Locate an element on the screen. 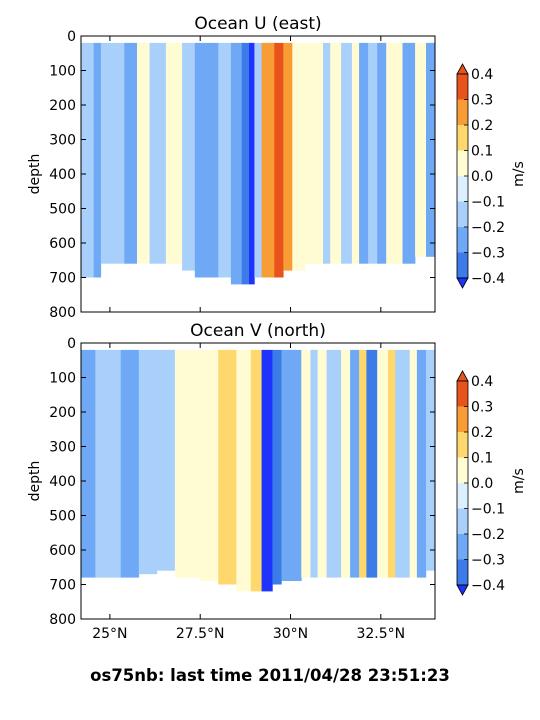 This screenshot has width=540, height=720. chart-title: Ocean U (east) is located at coordinates (257, 24).